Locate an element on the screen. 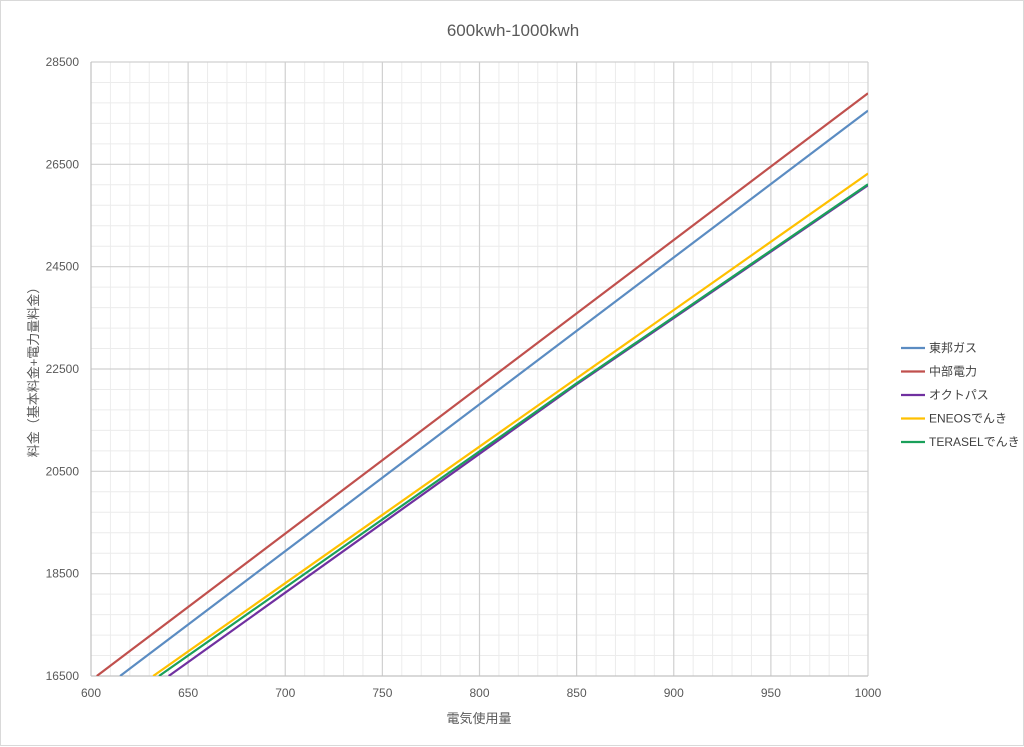 This screenshot has height=747, width=1024. legend-label-4: ENEOSでんき is located at coordinates (968, 419).